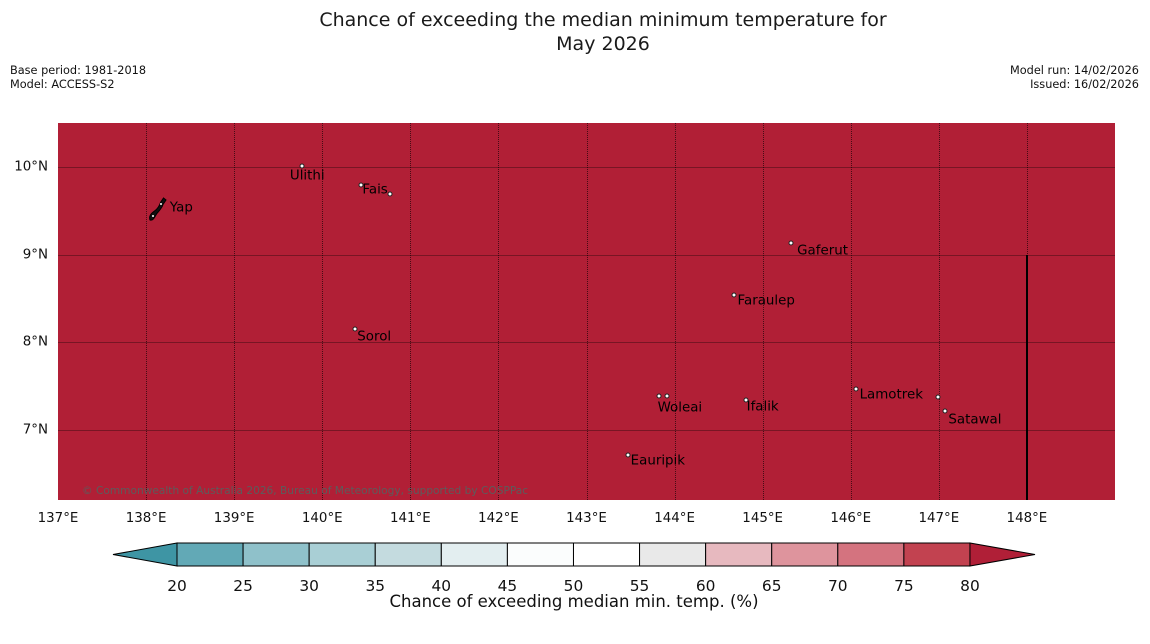 The image size is (1150, 644). I want to click on colorbar-tick-label: 30, so click(309, 586).